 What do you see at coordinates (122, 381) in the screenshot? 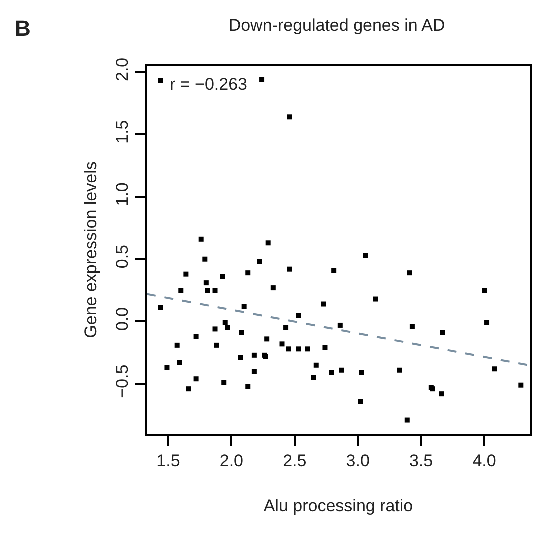
I see `y-tick-label: −0.5` at bounding box center [122, 381].